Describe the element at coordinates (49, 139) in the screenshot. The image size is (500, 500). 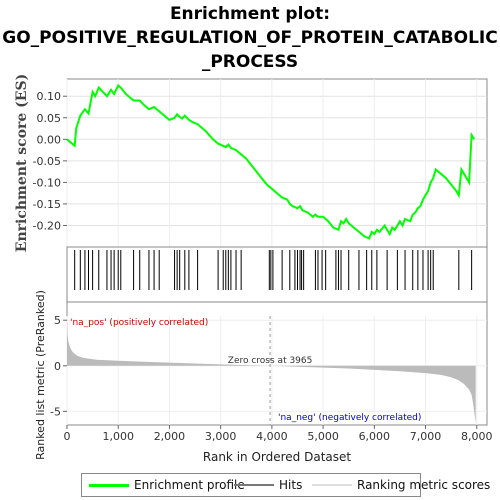
I see `es-tick-label: 0.00` at that location.